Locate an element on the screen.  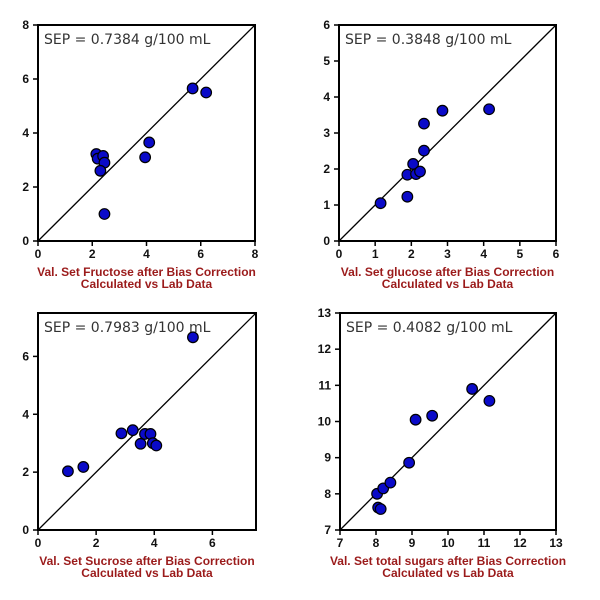
y-tick-label: 7 is located at coordinates (327, 530).